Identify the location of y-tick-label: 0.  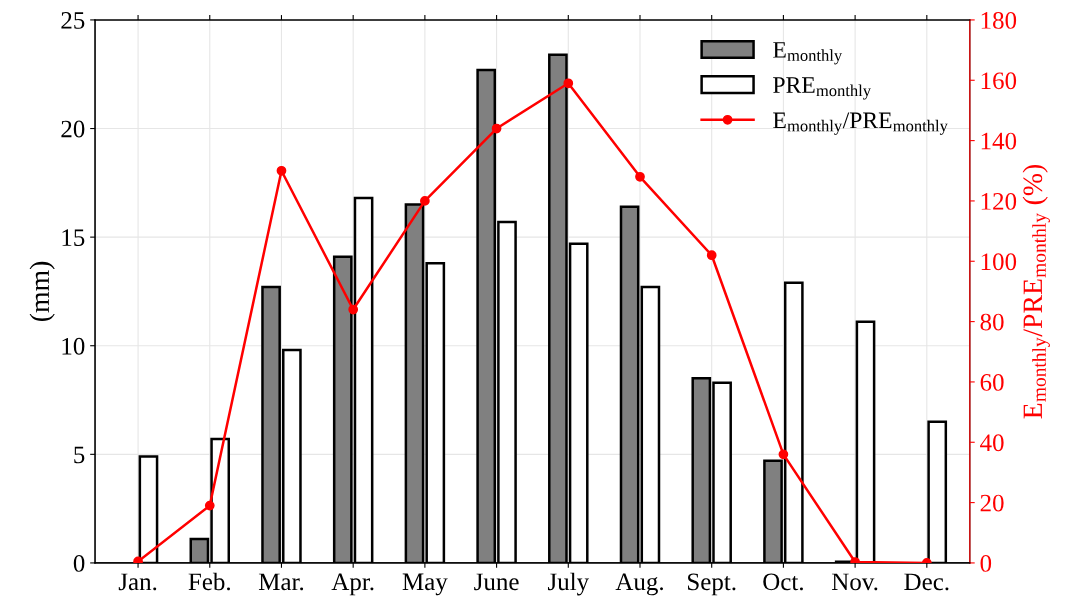
(79, 563).